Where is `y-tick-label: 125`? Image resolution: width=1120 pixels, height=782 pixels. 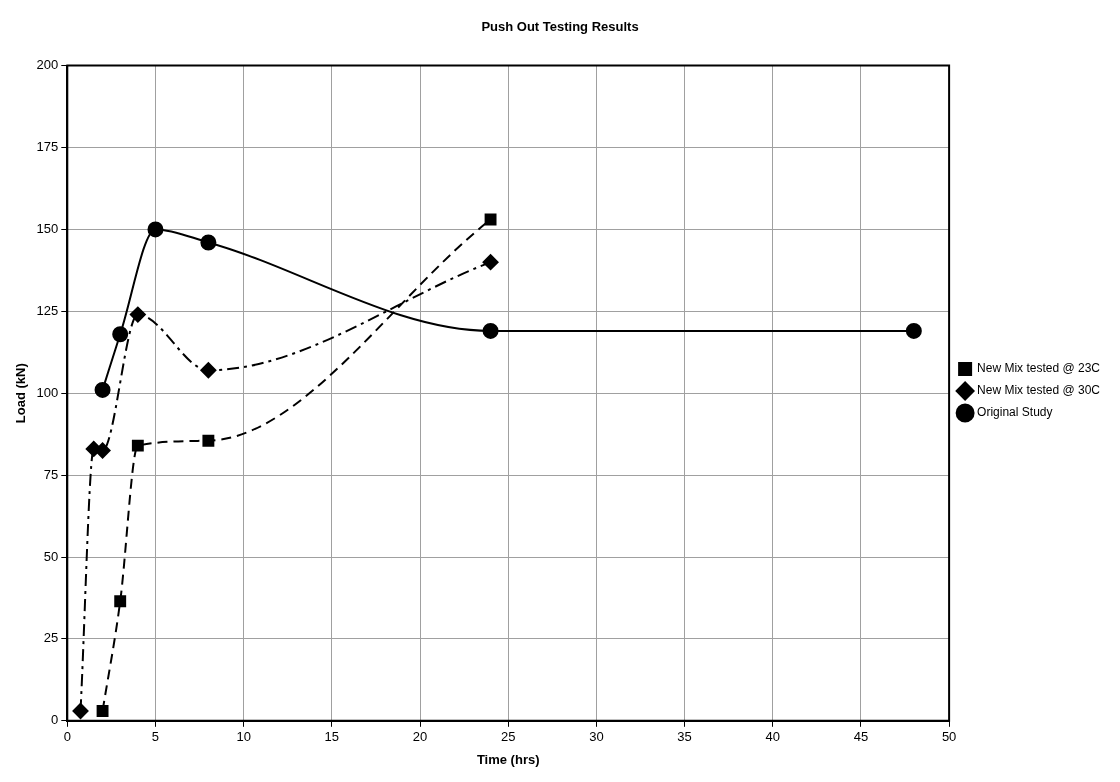 y-tick-label: 125 is located at coordinates (47, 310).